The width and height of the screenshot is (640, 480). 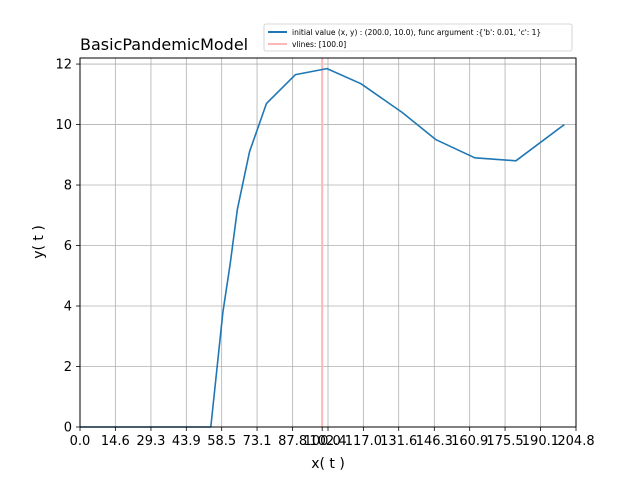 I want to click on x-tick-label: 175.5, so click(x=504, y=441).